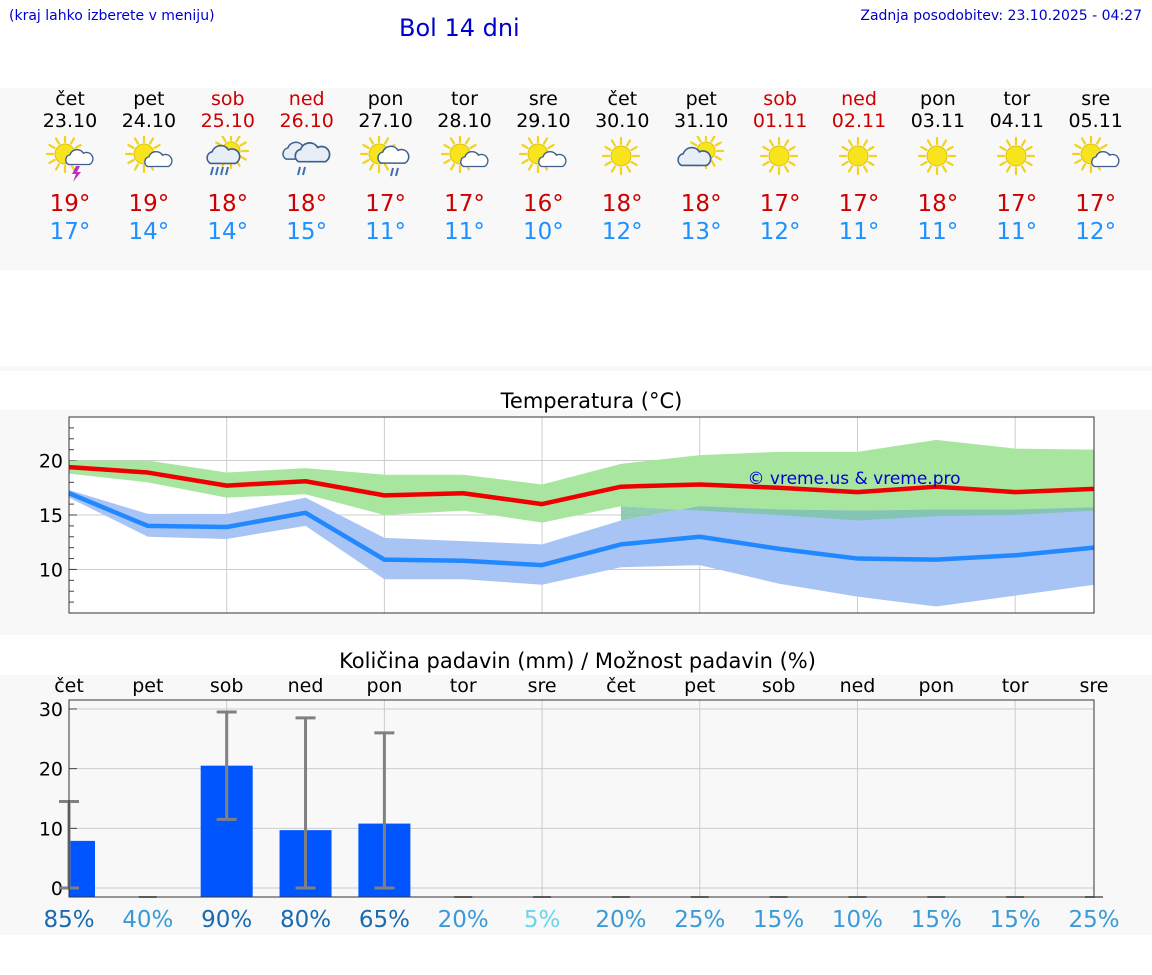 The width and height of the screenshot is (1152, 975). Describe the element at coordinates (147, 686) in the screenshot. I see `day-label: pet` at that location.